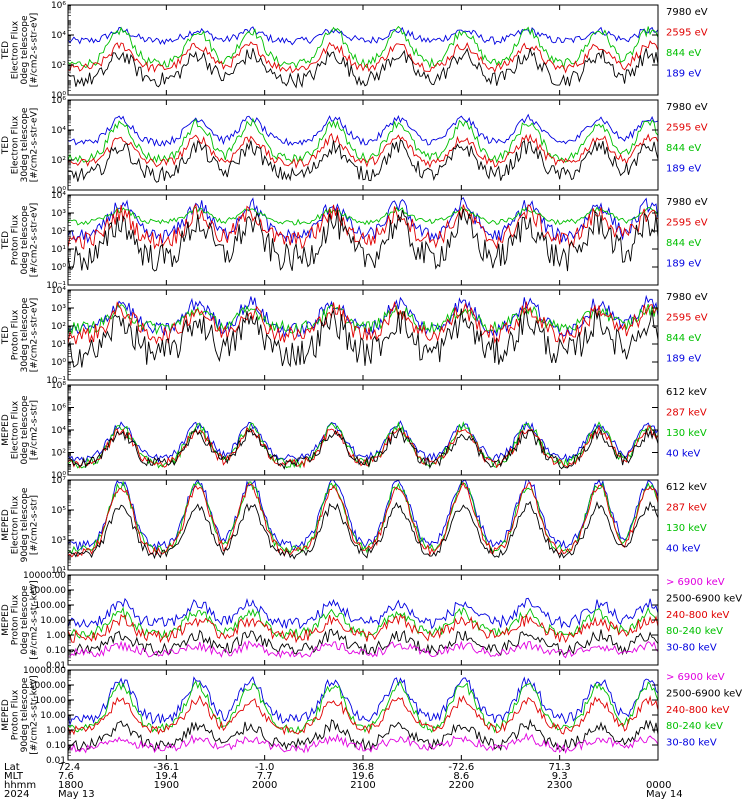  Describe the element at coordinates (12, 767) in the screenshot. I see `x-axis-row-label: Lat` at that location.